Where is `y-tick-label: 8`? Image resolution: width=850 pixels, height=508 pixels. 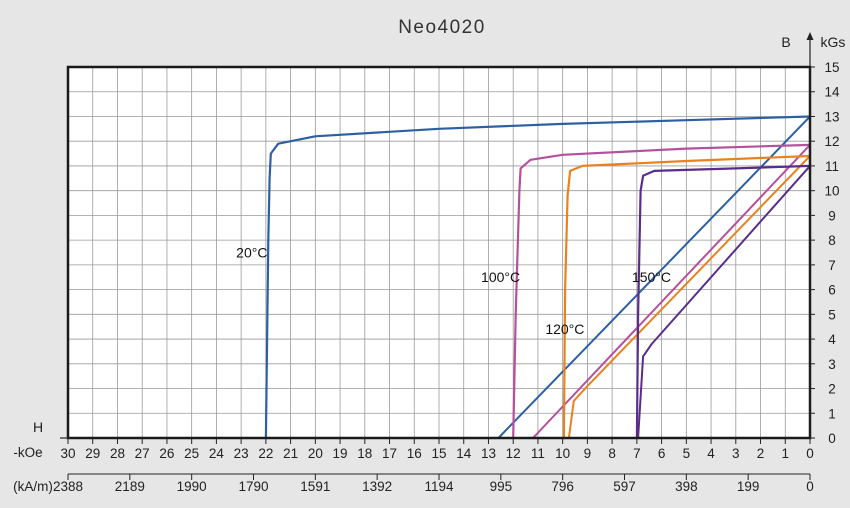
y-tick-label: 8 is located at coordinates (832, 240).